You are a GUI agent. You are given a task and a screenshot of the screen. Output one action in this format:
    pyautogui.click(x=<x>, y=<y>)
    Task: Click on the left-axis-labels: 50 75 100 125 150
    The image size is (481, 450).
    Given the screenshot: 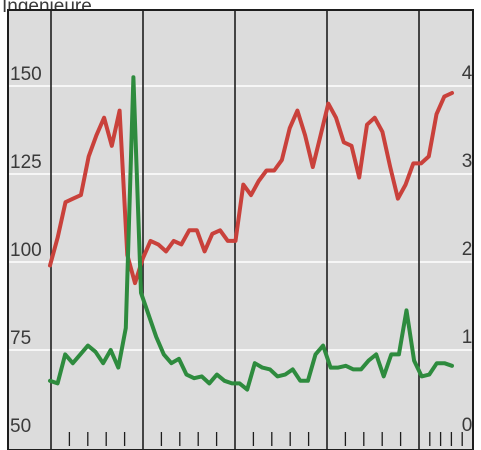 What is the action you would take?
    pyautogui.click(x=26, y=250)
    